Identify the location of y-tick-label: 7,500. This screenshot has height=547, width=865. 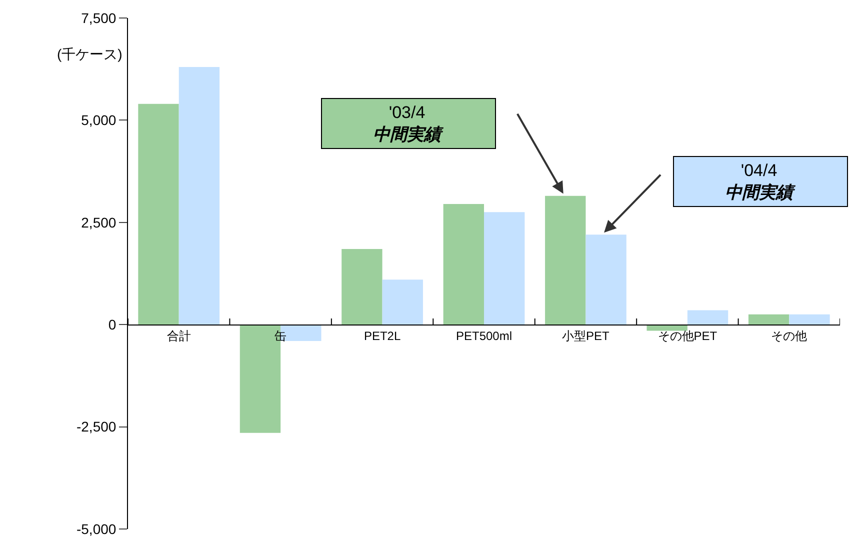
(98, 18).